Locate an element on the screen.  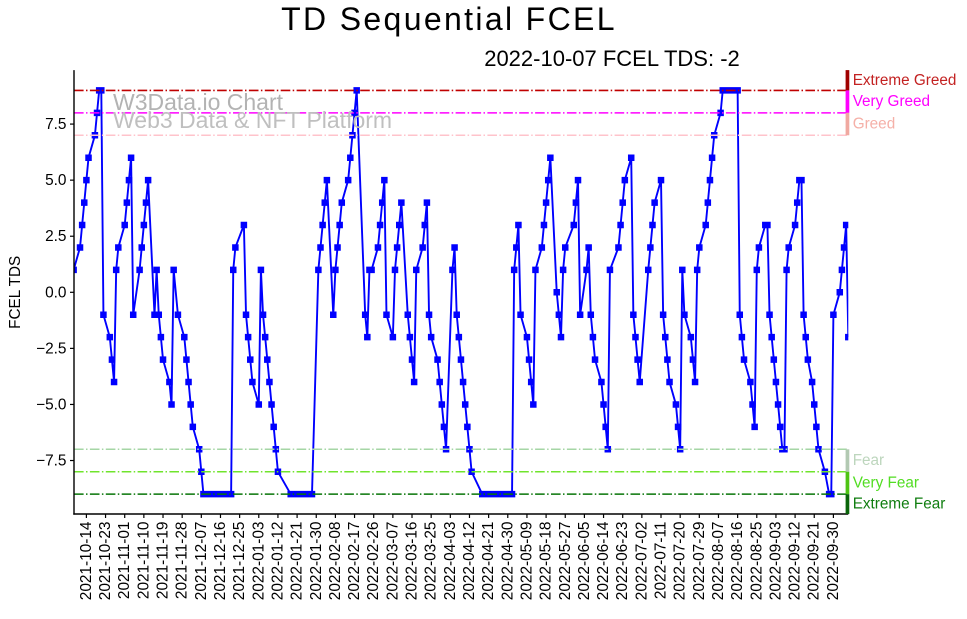
svg-text: 2022-09-12 is located at coordinates (795, 561).